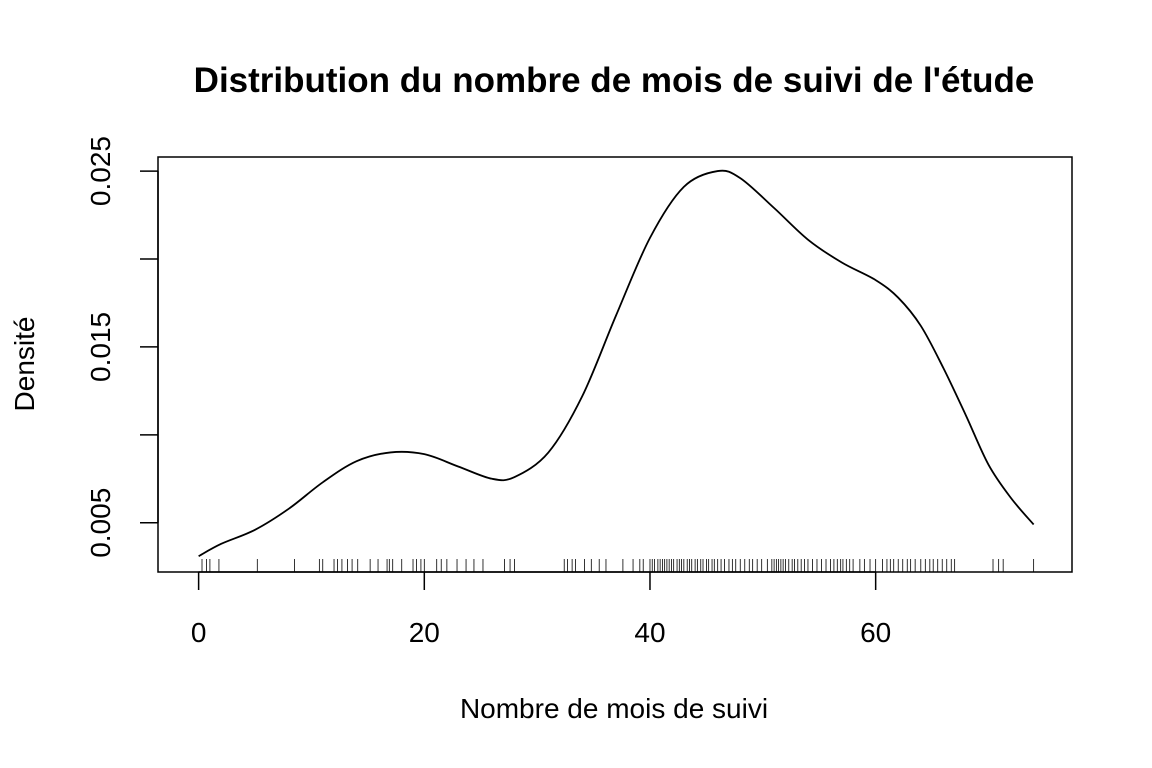  What do you see at coordinates (24, 364) in the screenshot?
I see `y-axis-label: Densité` at bounding box center [24, 364].